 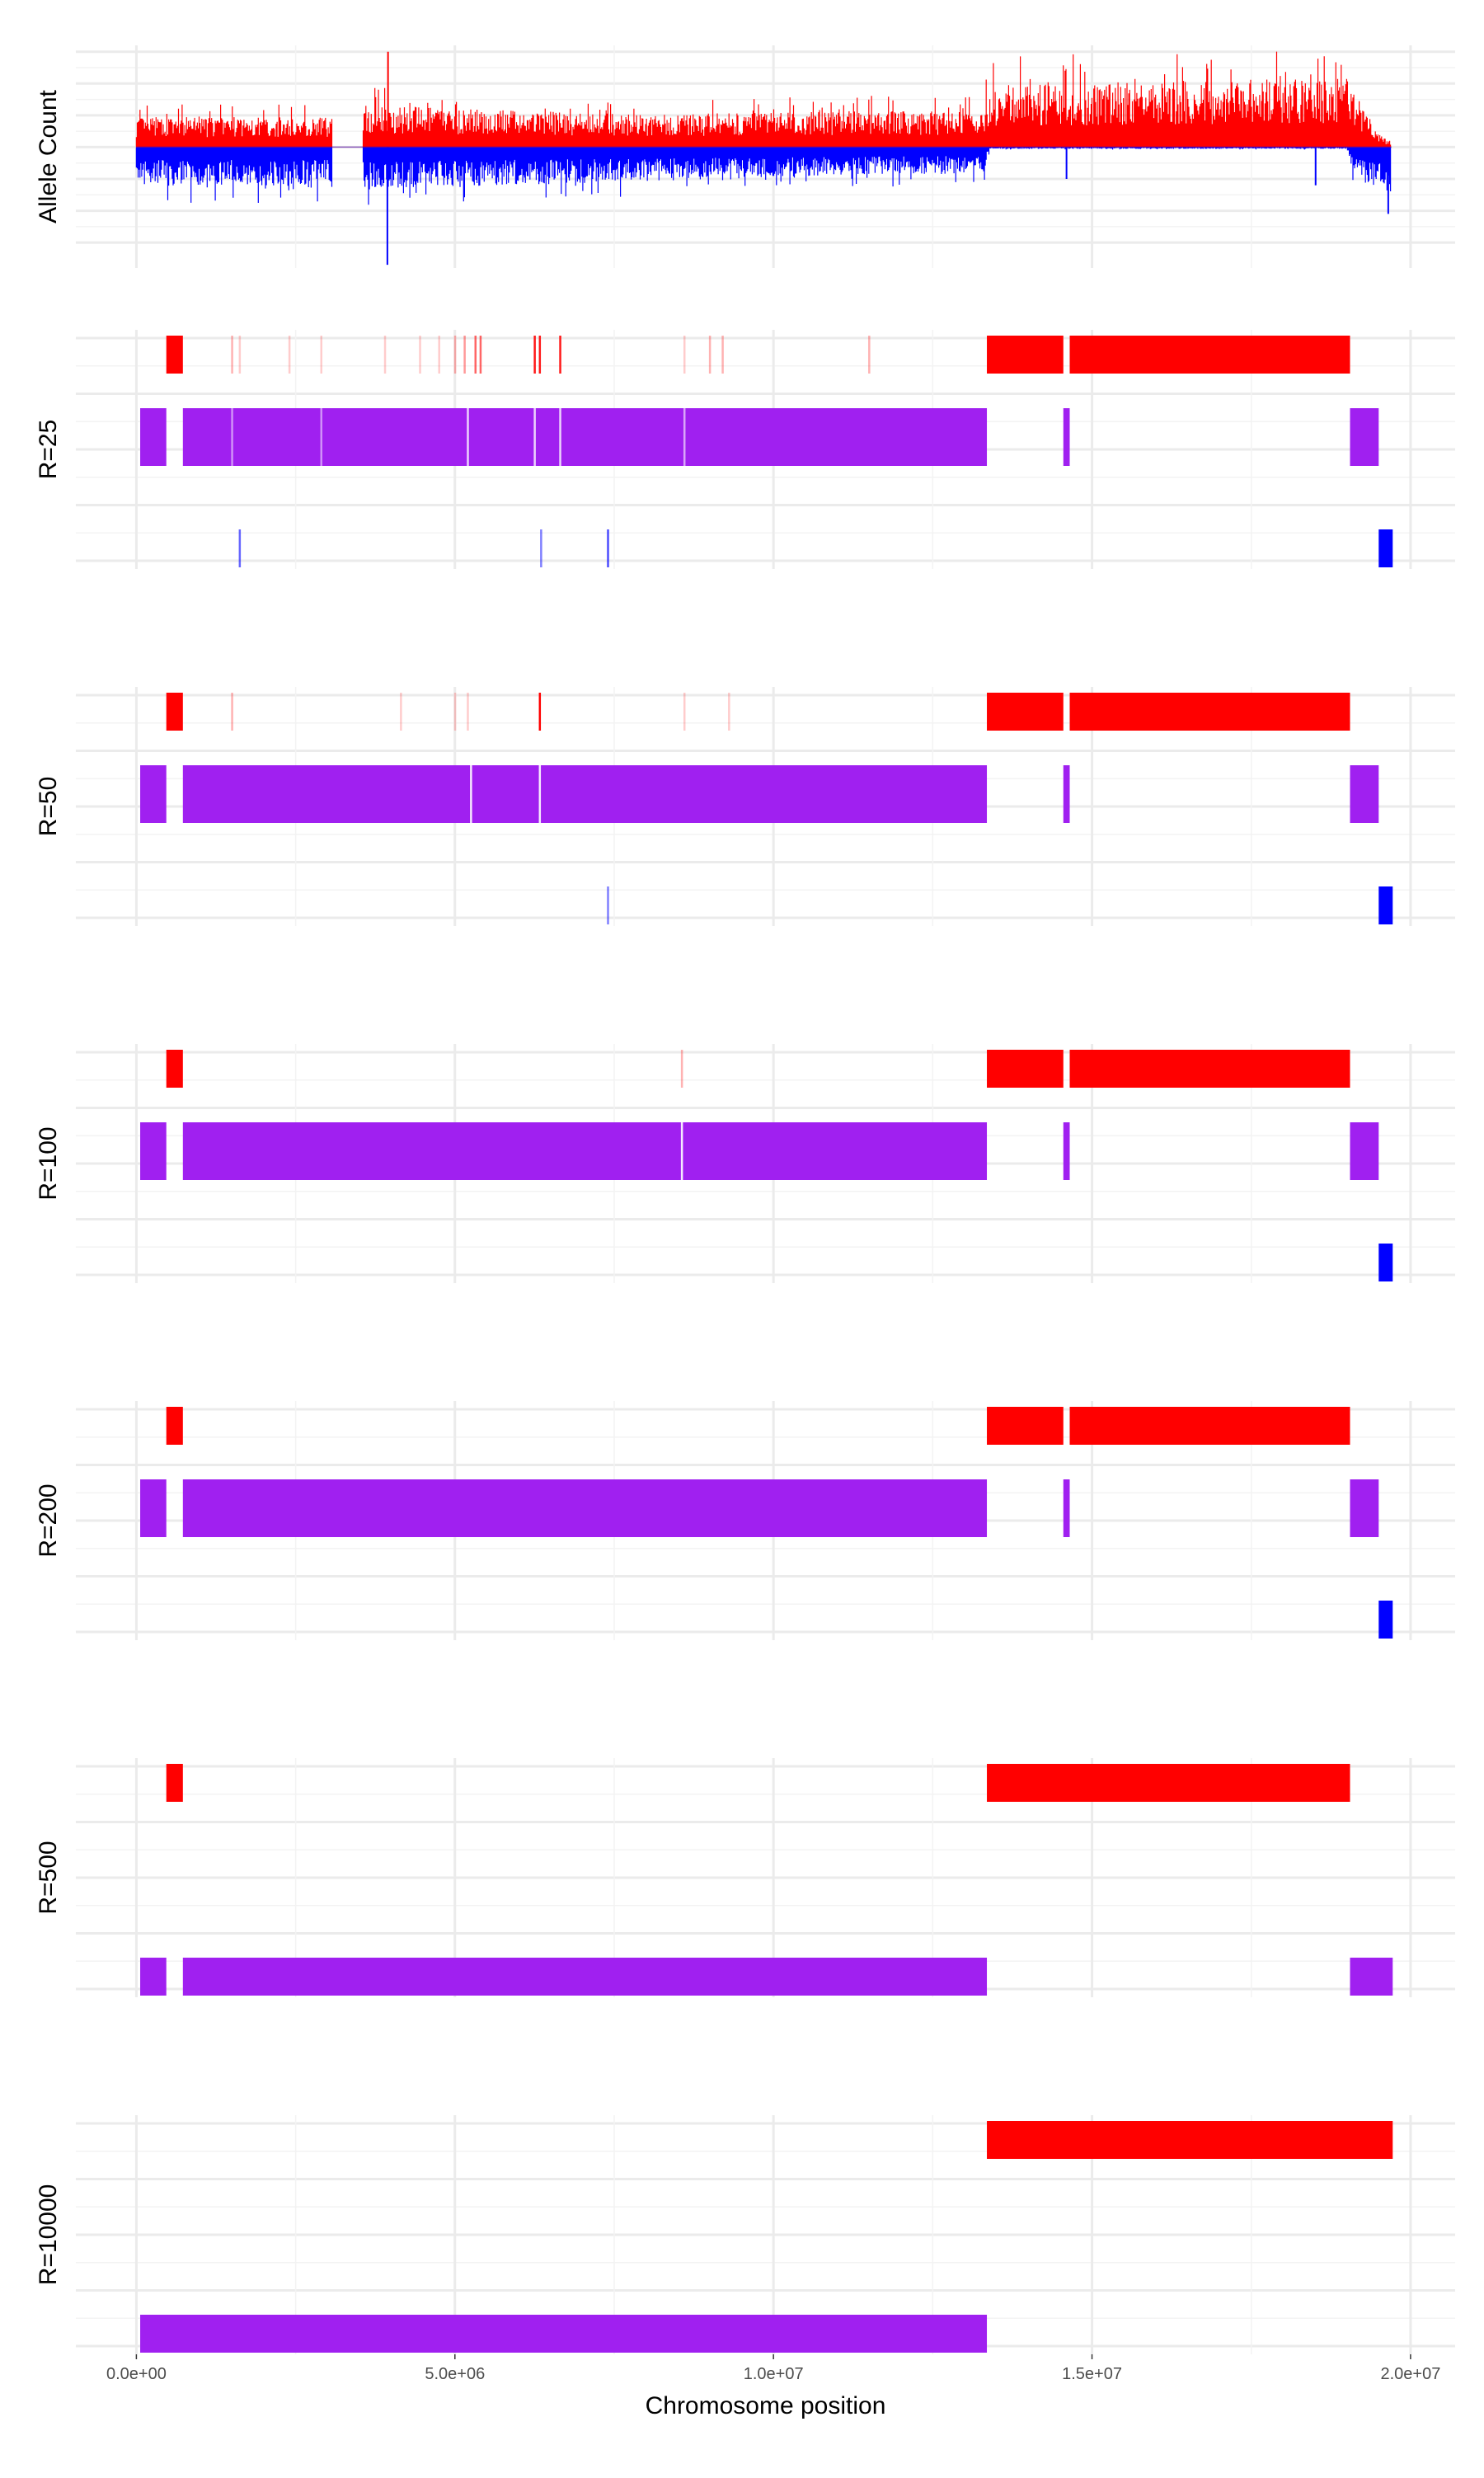 What do you see at coordinates (774, 2374) in the screenshot?
I see `x-tick-label: 1.0e+07` at bounding box center [774, 2374].